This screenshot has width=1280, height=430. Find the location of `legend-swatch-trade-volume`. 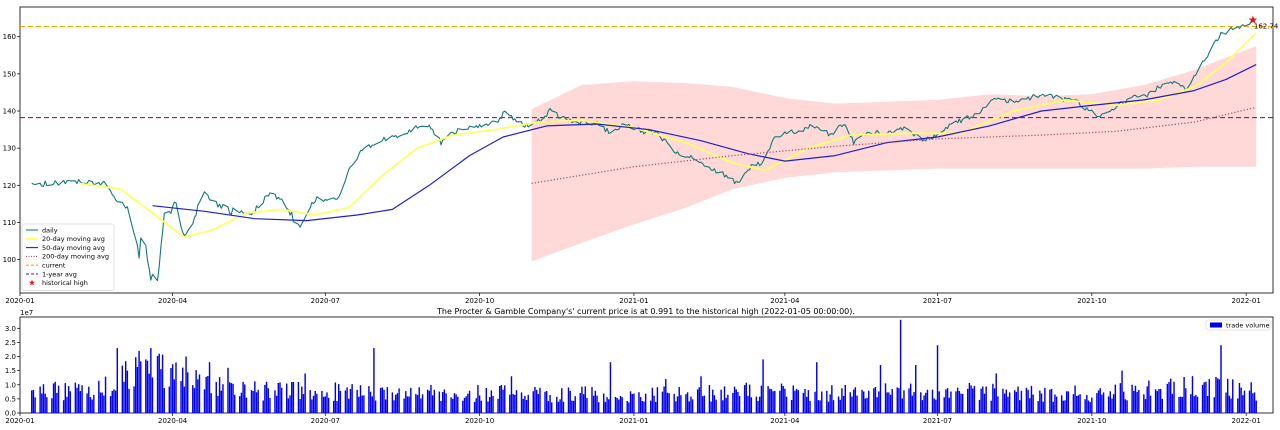

legend-swatch-trade-volume is located at coordinates (1216, 325).